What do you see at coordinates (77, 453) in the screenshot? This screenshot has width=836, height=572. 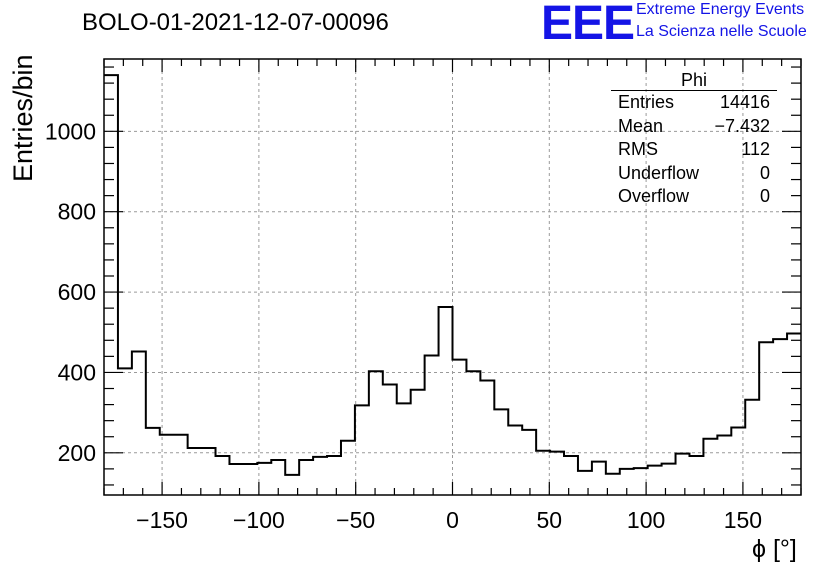 I see `y-tick-label: 200` at bounding box center [77, 453].